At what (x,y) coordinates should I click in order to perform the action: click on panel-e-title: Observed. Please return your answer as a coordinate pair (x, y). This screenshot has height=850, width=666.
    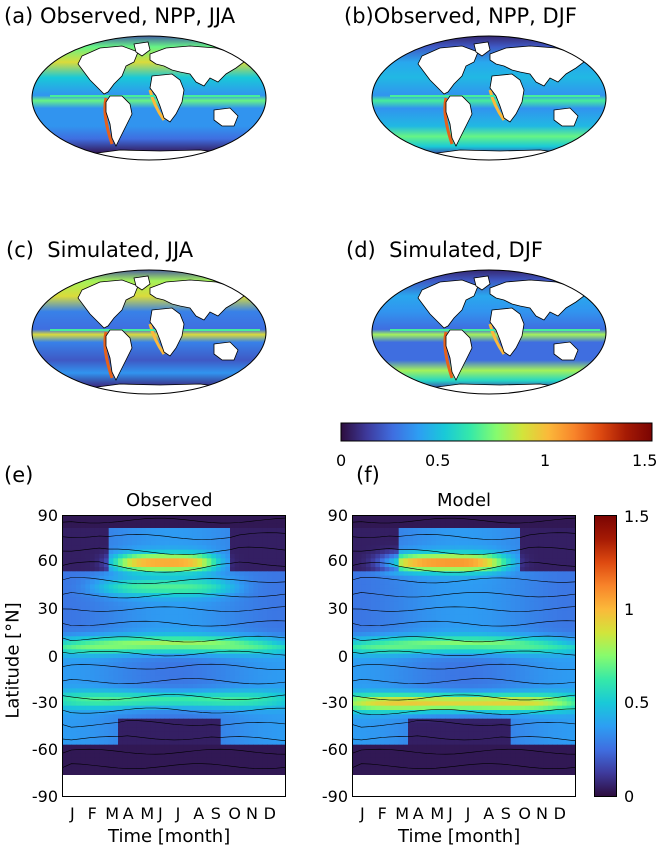
    Looking at the image, I should click on (169, 500).